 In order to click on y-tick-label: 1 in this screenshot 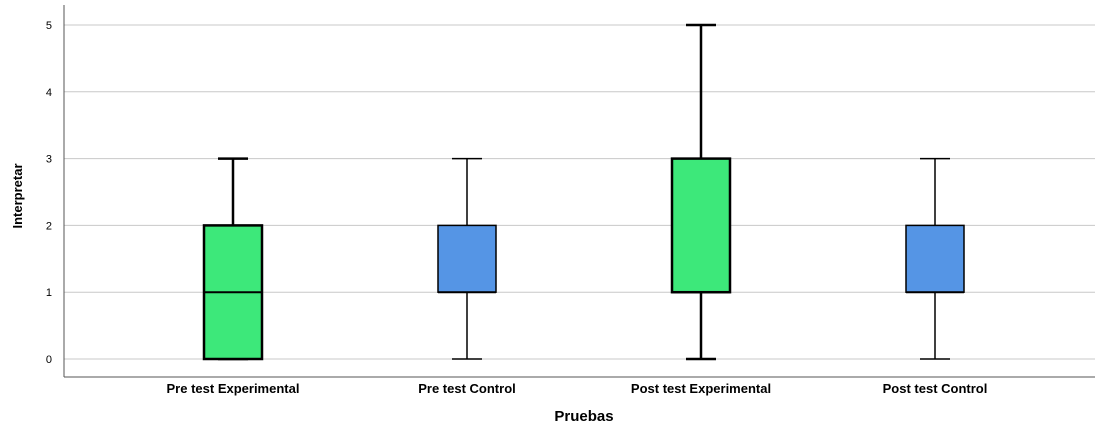, I will do `click(49, 293)`.